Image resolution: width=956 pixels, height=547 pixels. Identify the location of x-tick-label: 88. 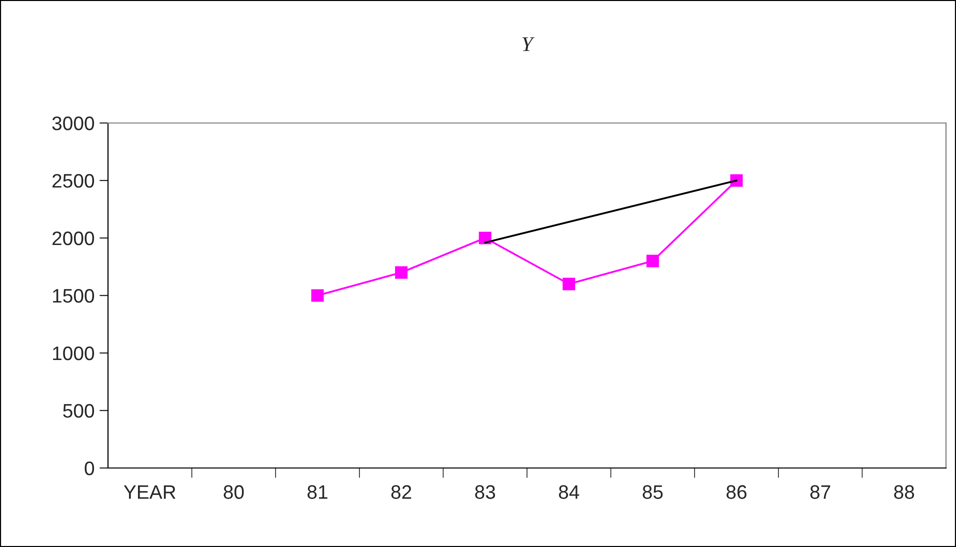
(904, 492).